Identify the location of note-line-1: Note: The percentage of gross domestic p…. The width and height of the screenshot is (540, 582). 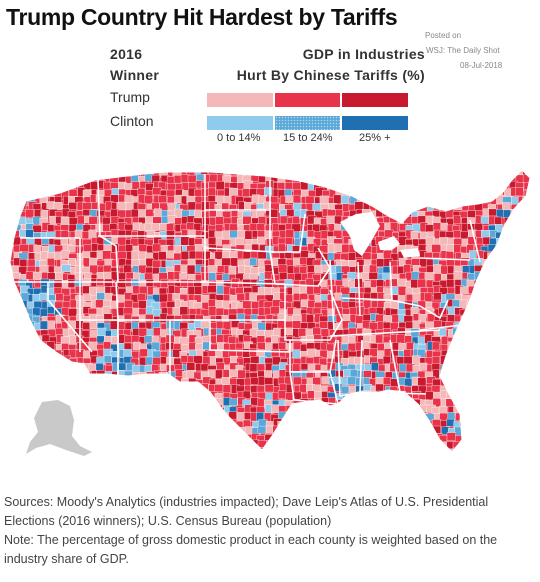
(251, 540).